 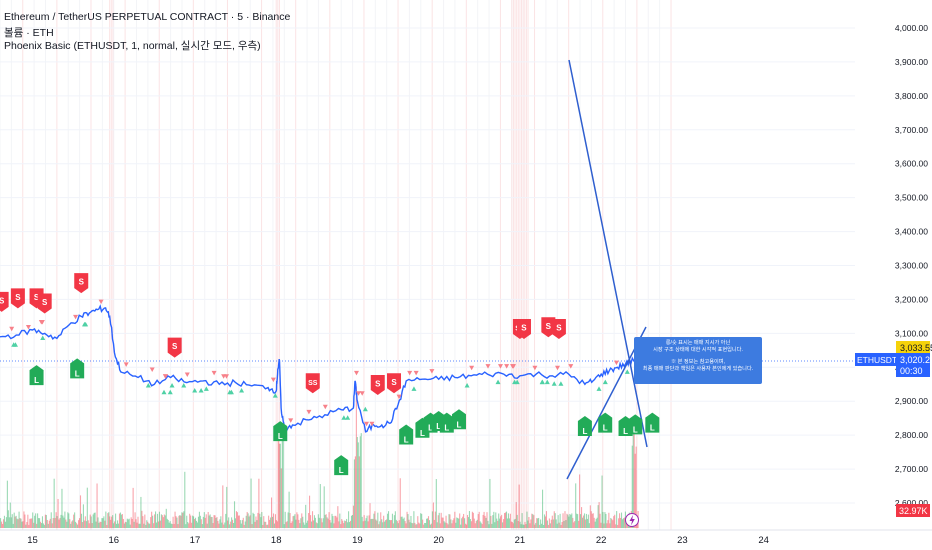 I want to click on sell-label: SS, so click(x=312, y=383).